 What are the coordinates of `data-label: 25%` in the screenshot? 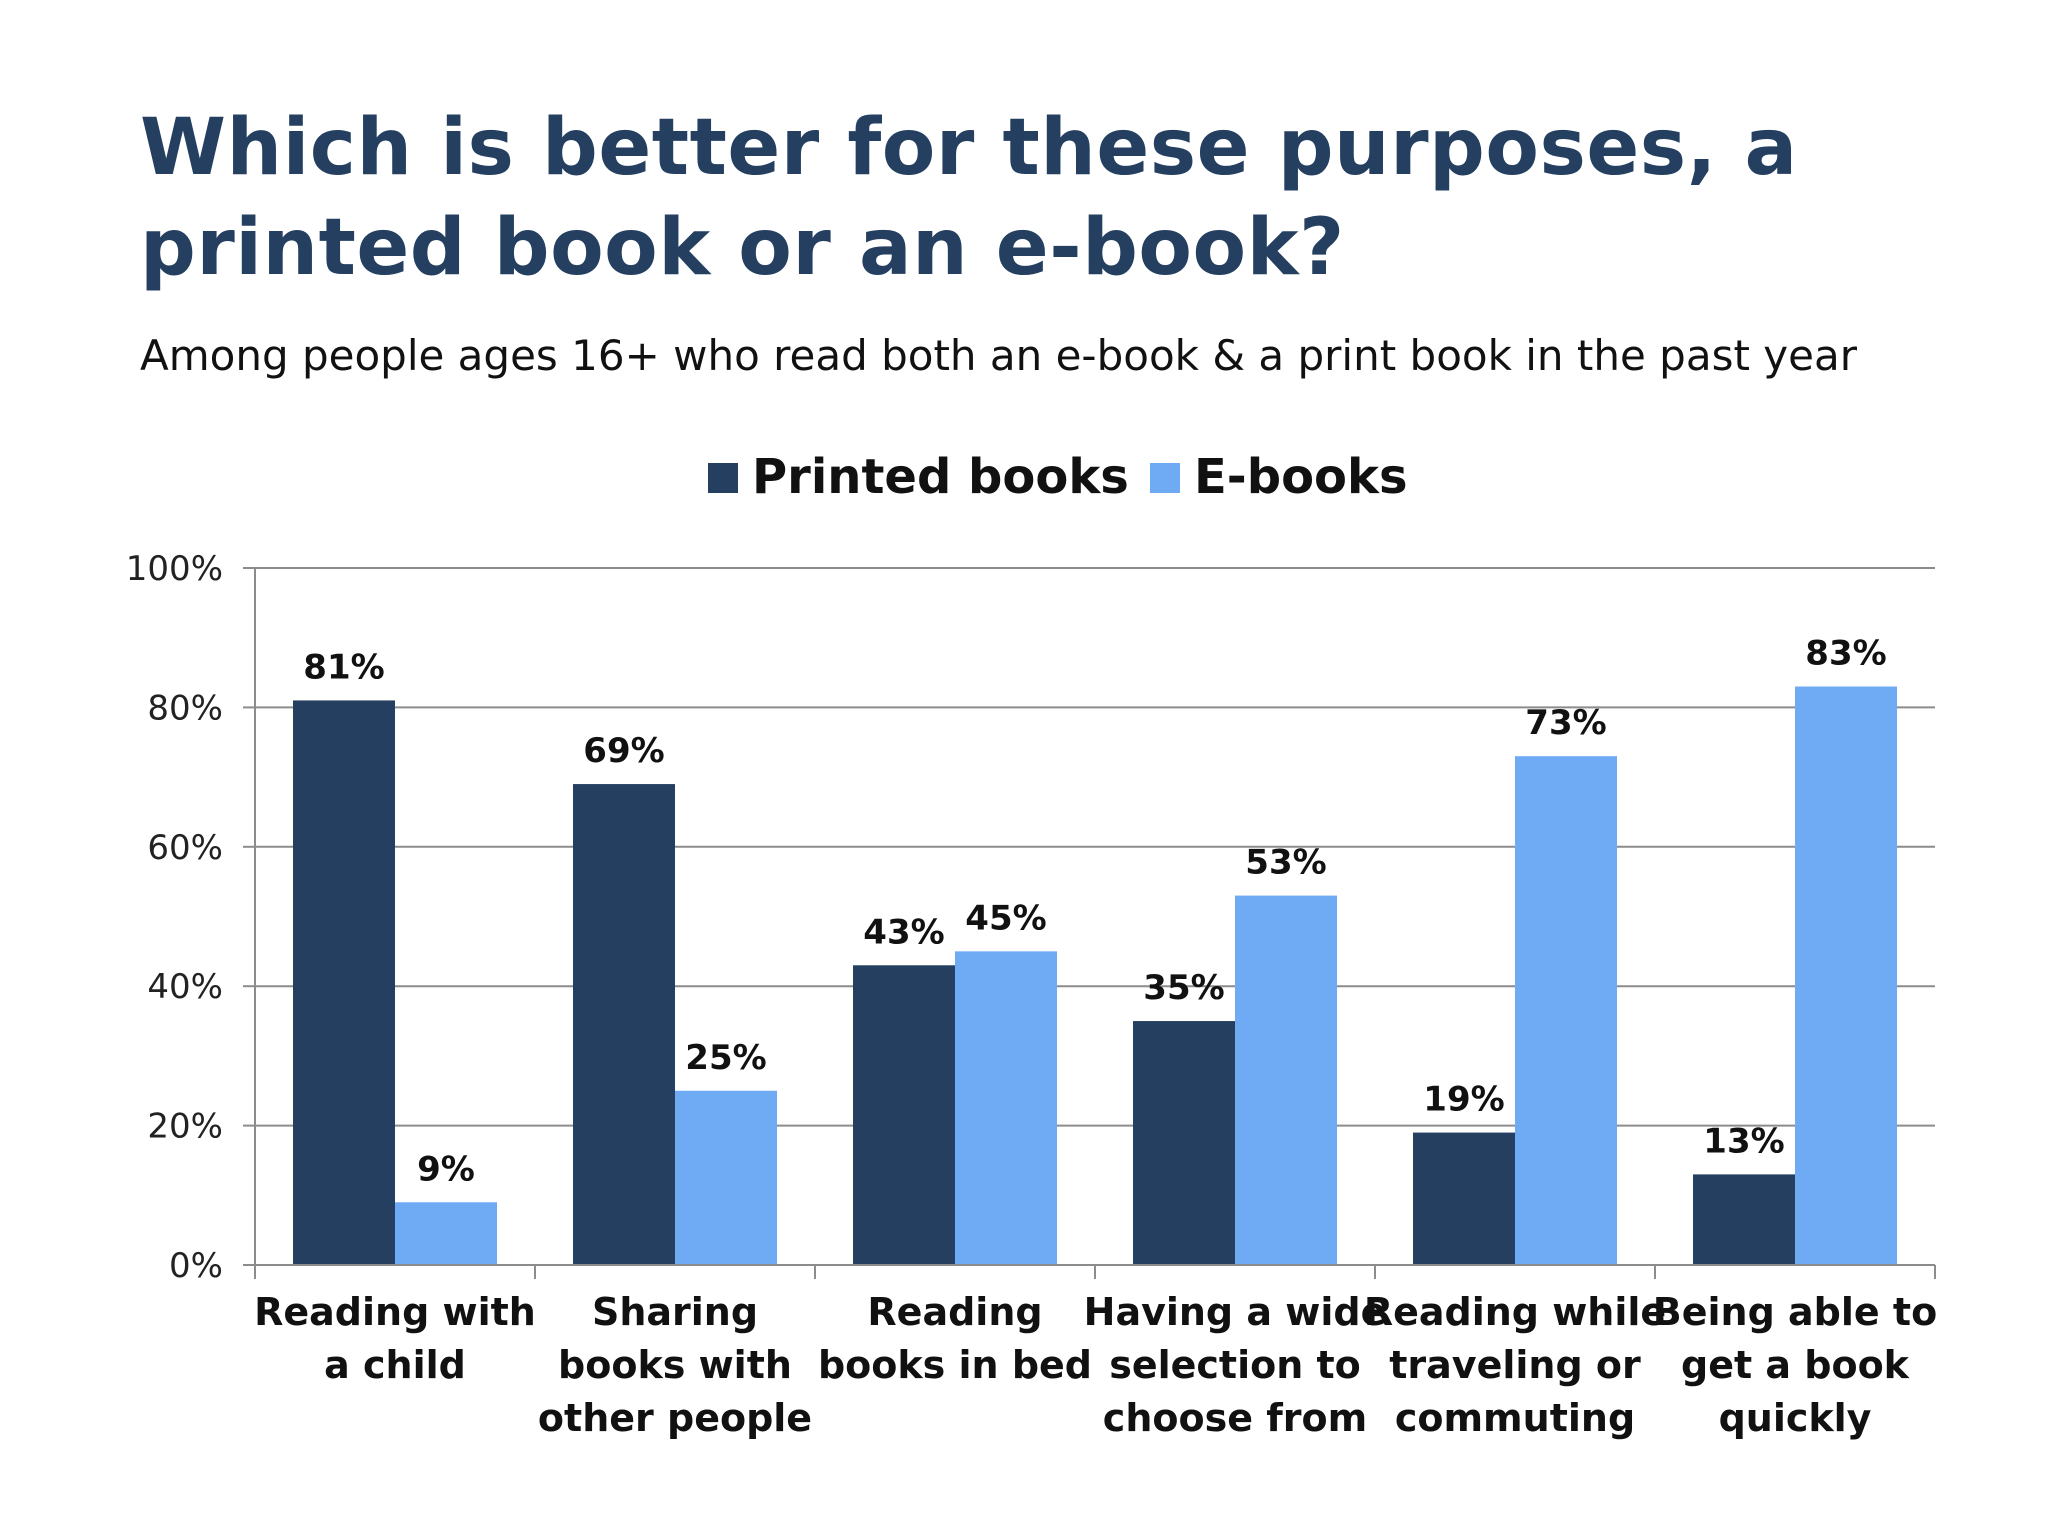 It's located at (725, 1058).